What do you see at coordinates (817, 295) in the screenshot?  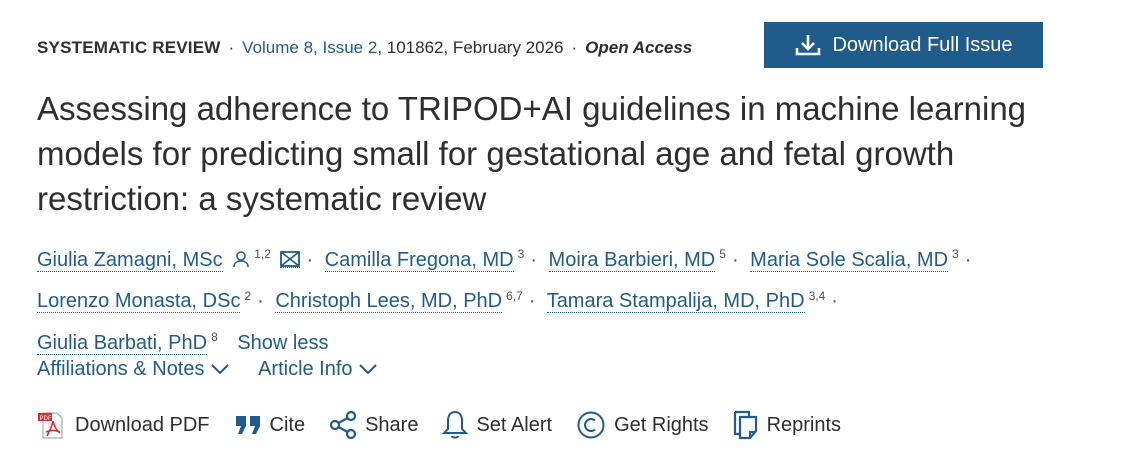 I see `affiliation-sup: 3,4` at bounding box center [817, 295].